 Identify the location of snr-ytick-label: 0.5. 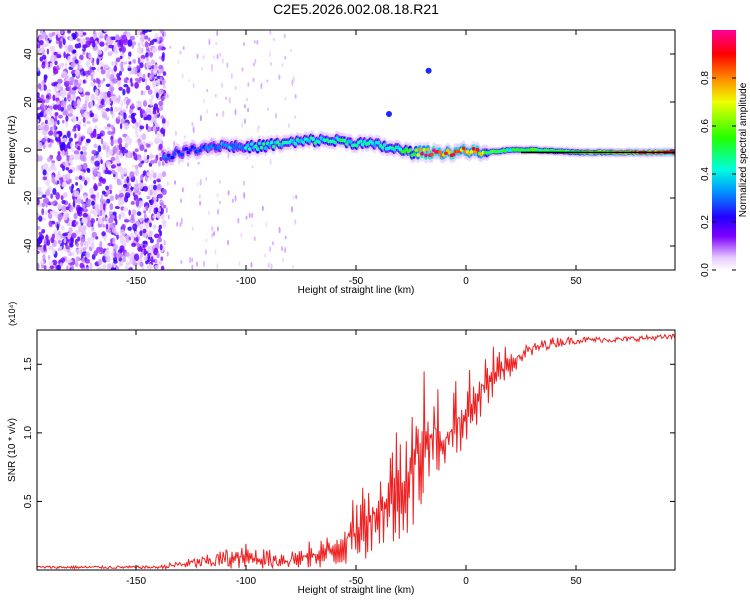
(28, 501).